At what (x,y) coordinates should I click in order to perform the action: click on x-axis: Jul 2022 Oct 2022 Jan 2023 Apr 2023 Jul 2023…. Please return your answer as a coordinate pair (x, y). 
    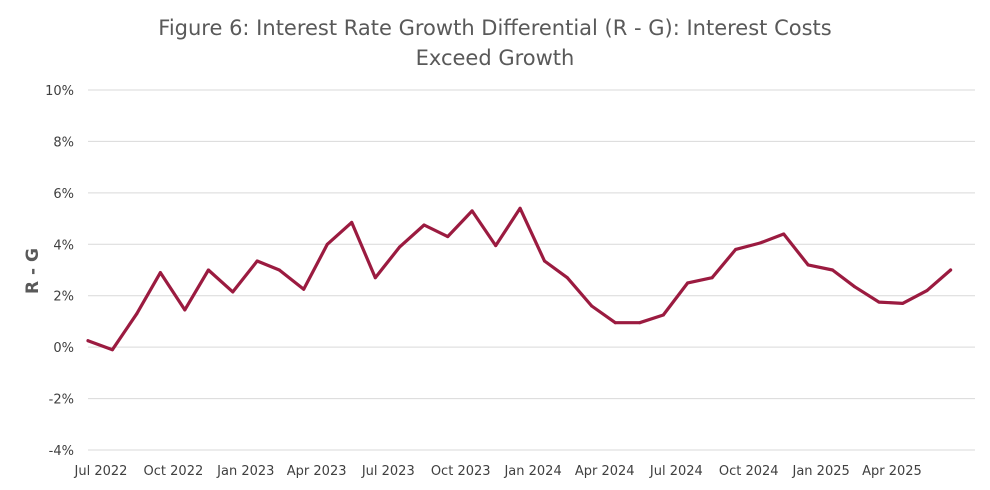
    Looking at the image, I should click on (498, 471).